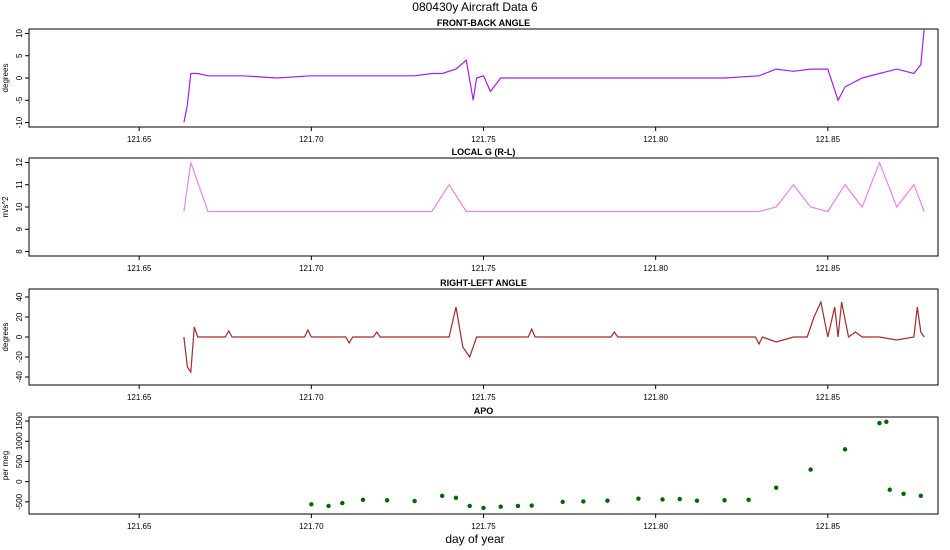 The width and height of the screenshot is (950, 550). Describe the element at coordinates (19, 100) in the screenshot. I see `y-tick-label: -5` at that location.